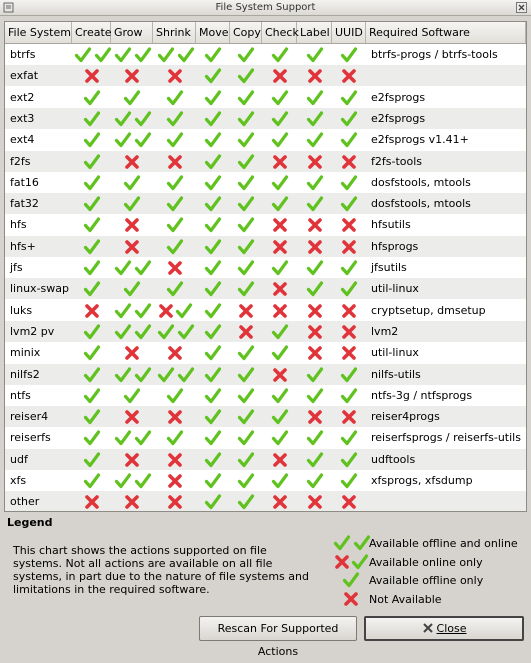 Image resolution: width=531 pixels, height=663 pixels. What do you see at coordinates (8, 7) in the screenshot?
I see `window-menu-icon` at bounding box center [8, 7].